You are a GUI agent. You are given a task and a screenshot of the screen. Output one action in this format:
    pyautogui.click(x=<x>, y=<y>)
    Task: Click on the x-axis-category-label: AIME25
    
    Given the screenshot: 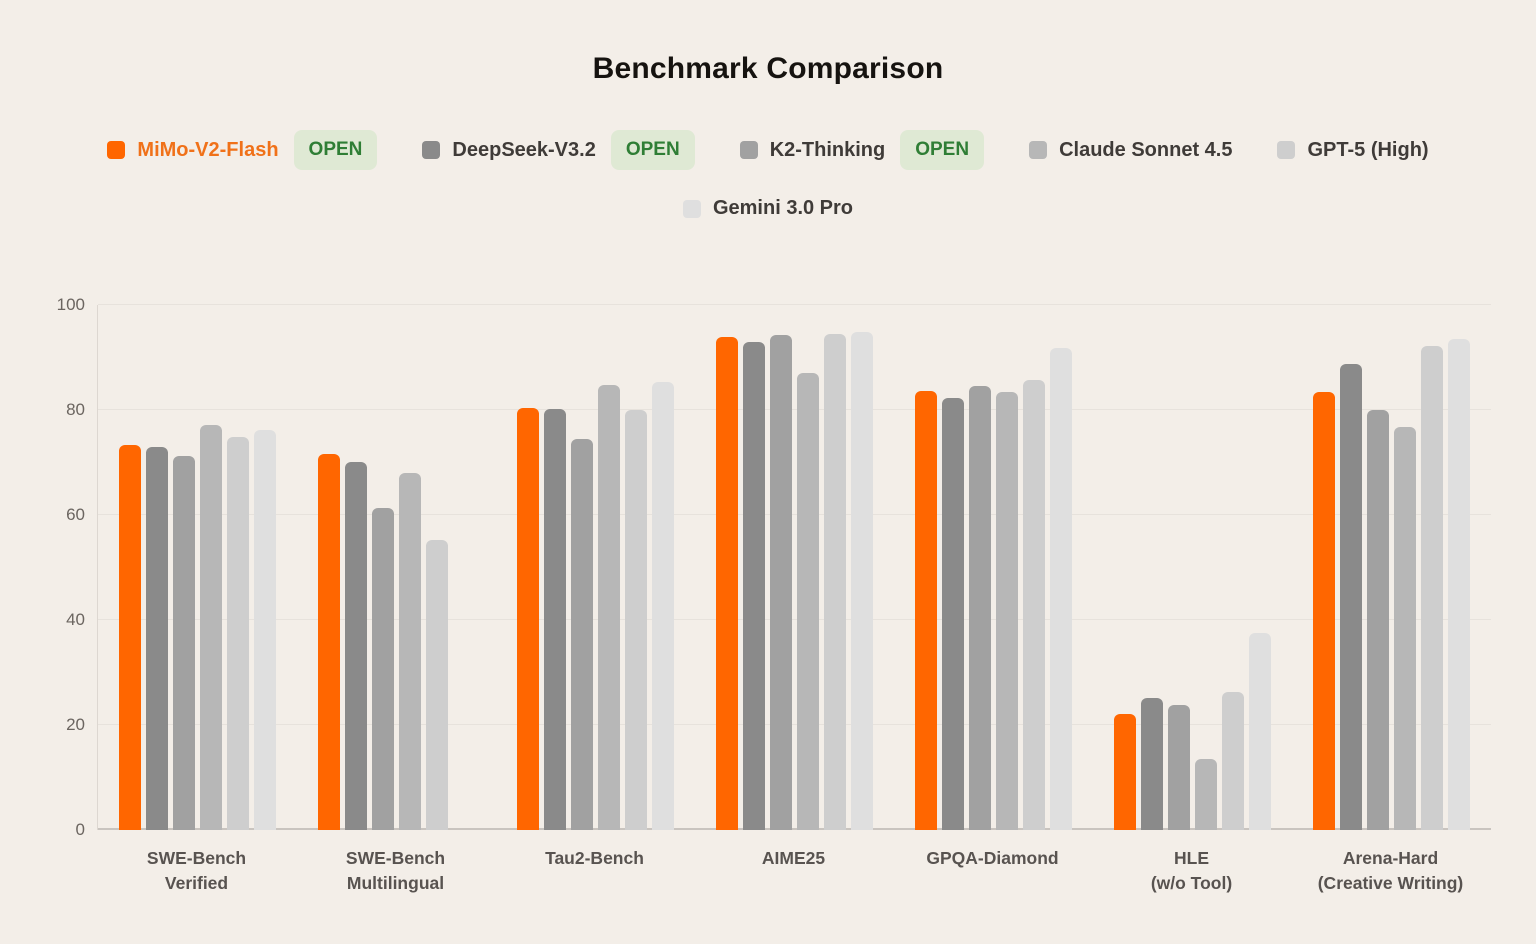 What is the action you would take?
    pyautogui.click(x=793, y=858)
    